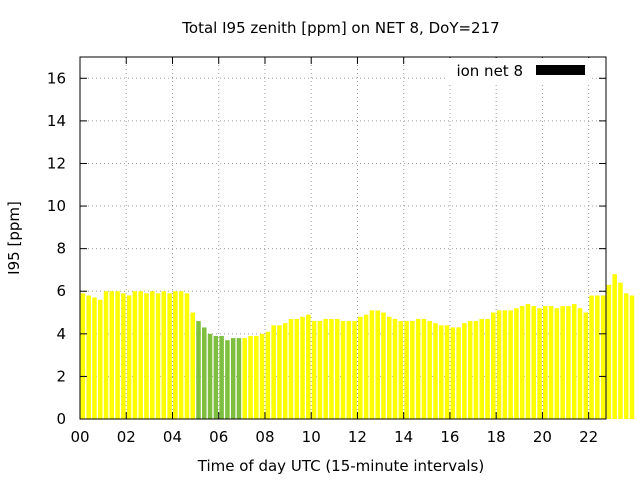  I want to click on chart-title: Total I95 zenith [ppm] on NET 8, DoY=217, so click(340, 28).